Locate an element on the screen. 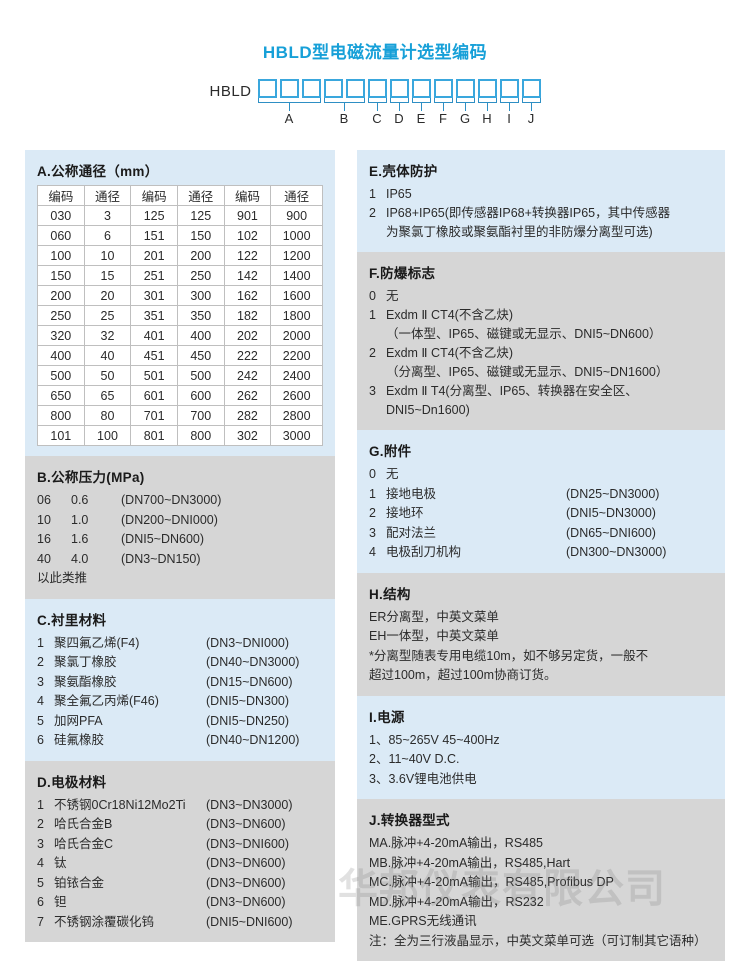 The image size is (750, 961). protection-row: 1 IP65 is located at coordinates (541, 194).